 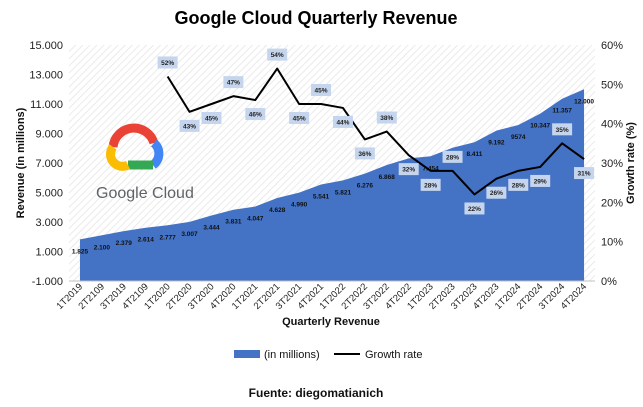 I want to click on y-tick-label: 11.000, so click(x=46, y=105).